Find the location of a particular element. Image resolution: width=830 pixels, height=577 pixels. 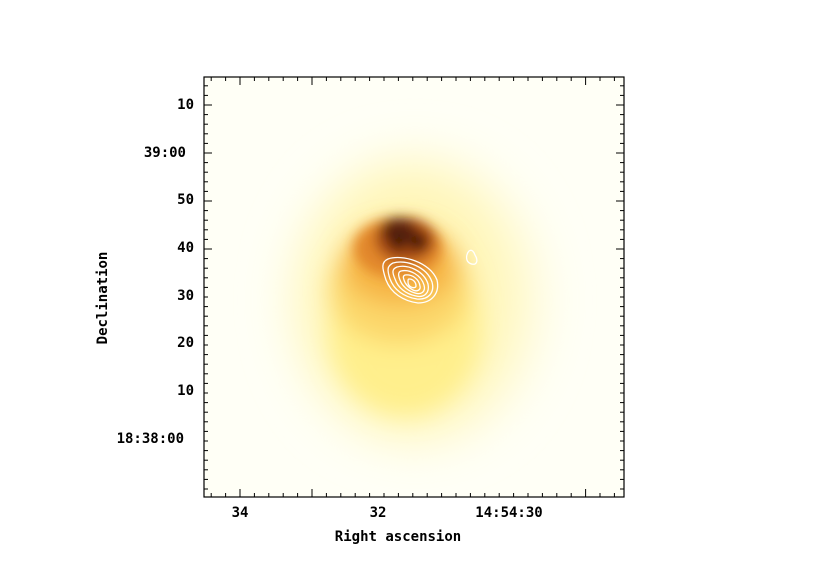

x-tick-label: 14:54:30 is located at coordinates (508, 513).